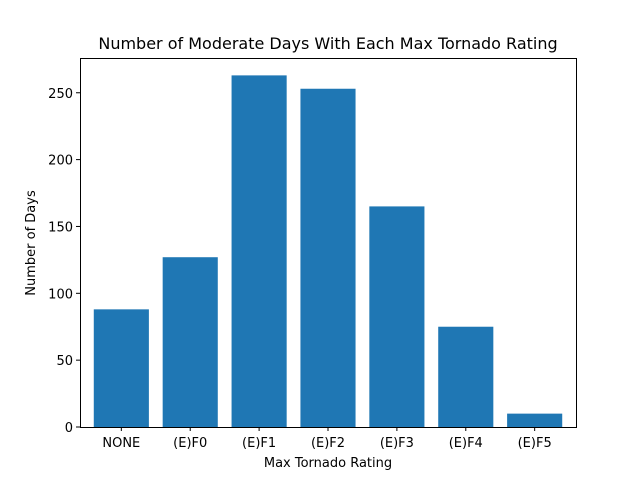  Describe the element at coordinates (397, 443) in the screenshot. I see `x-tick-label: (E)F3` at that location.